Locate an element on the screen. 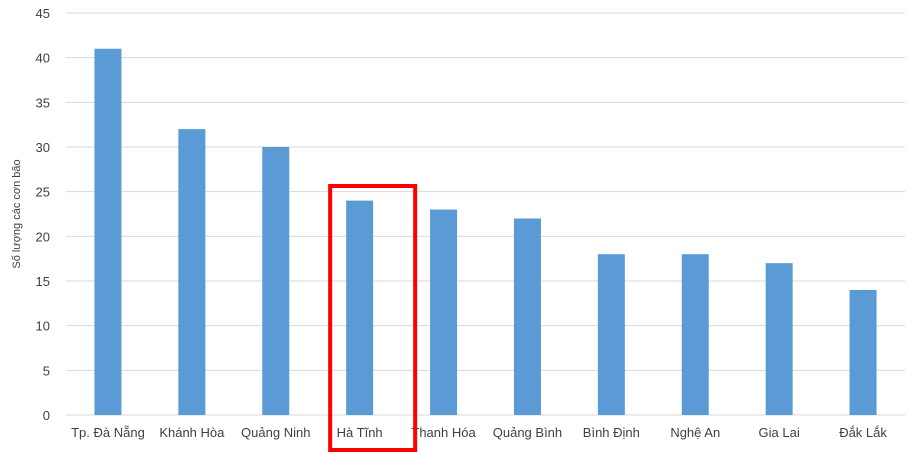 The height and width of the screenshot is (452, 911). y-axis-ticks: 0 5 10 15 20 25 30 35 40 45 is located at coordinates (43, 214).